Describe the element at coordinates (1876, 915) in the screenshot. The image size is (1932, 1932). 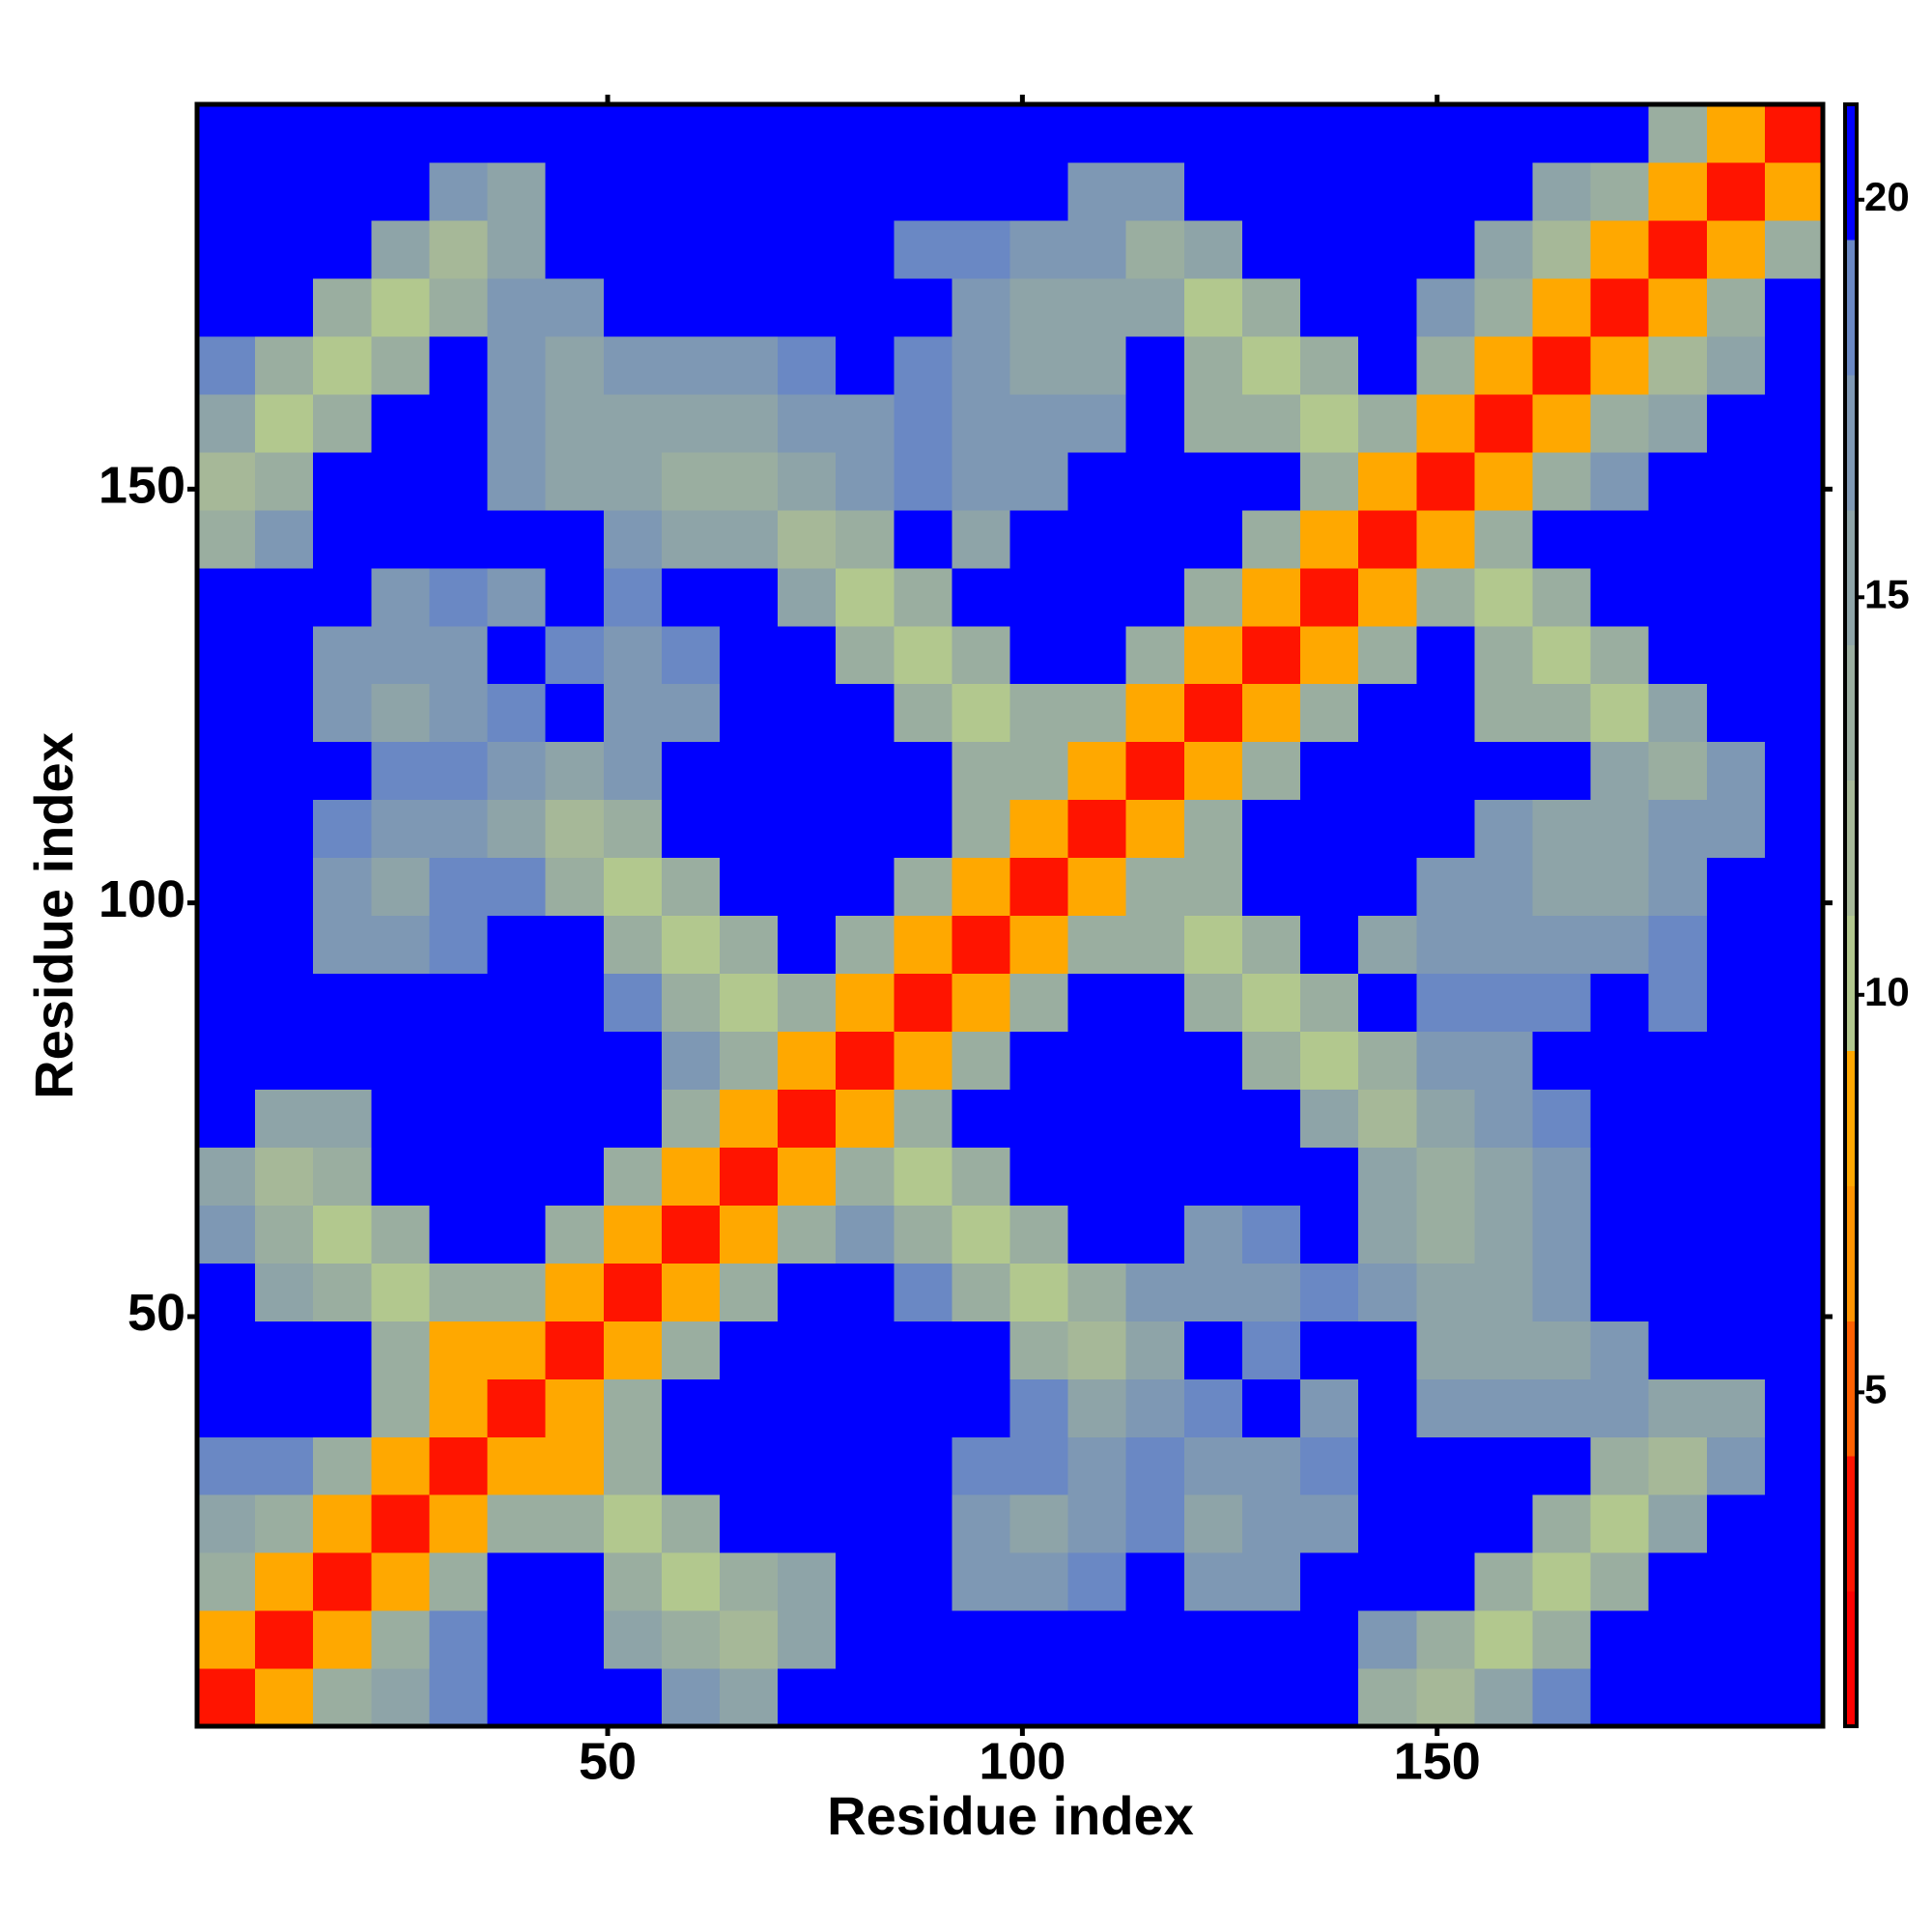
I see `colorbar: 5 10 15 20` at that location.